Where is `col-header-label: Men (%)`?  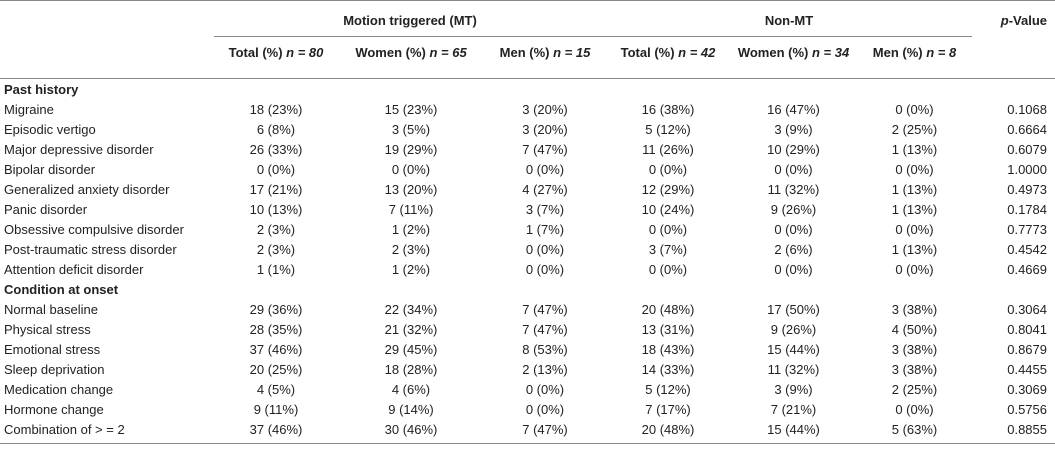
col-header-label: Men (%) is located at coordinates (899, 52).